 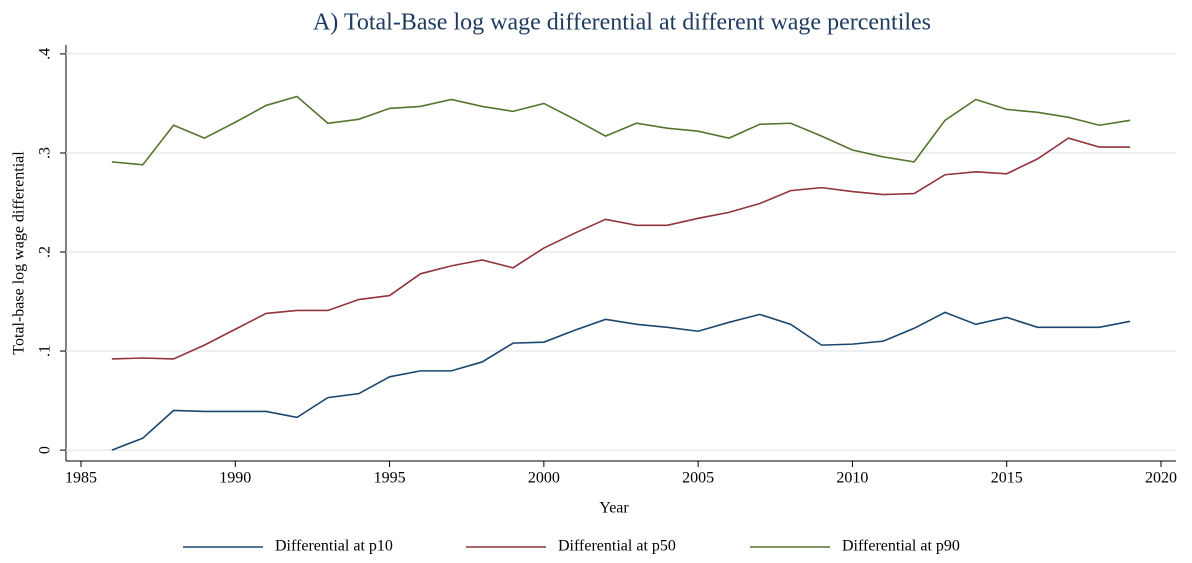 I want to click on y-tick-label: .2, so click(x=45, y=252).